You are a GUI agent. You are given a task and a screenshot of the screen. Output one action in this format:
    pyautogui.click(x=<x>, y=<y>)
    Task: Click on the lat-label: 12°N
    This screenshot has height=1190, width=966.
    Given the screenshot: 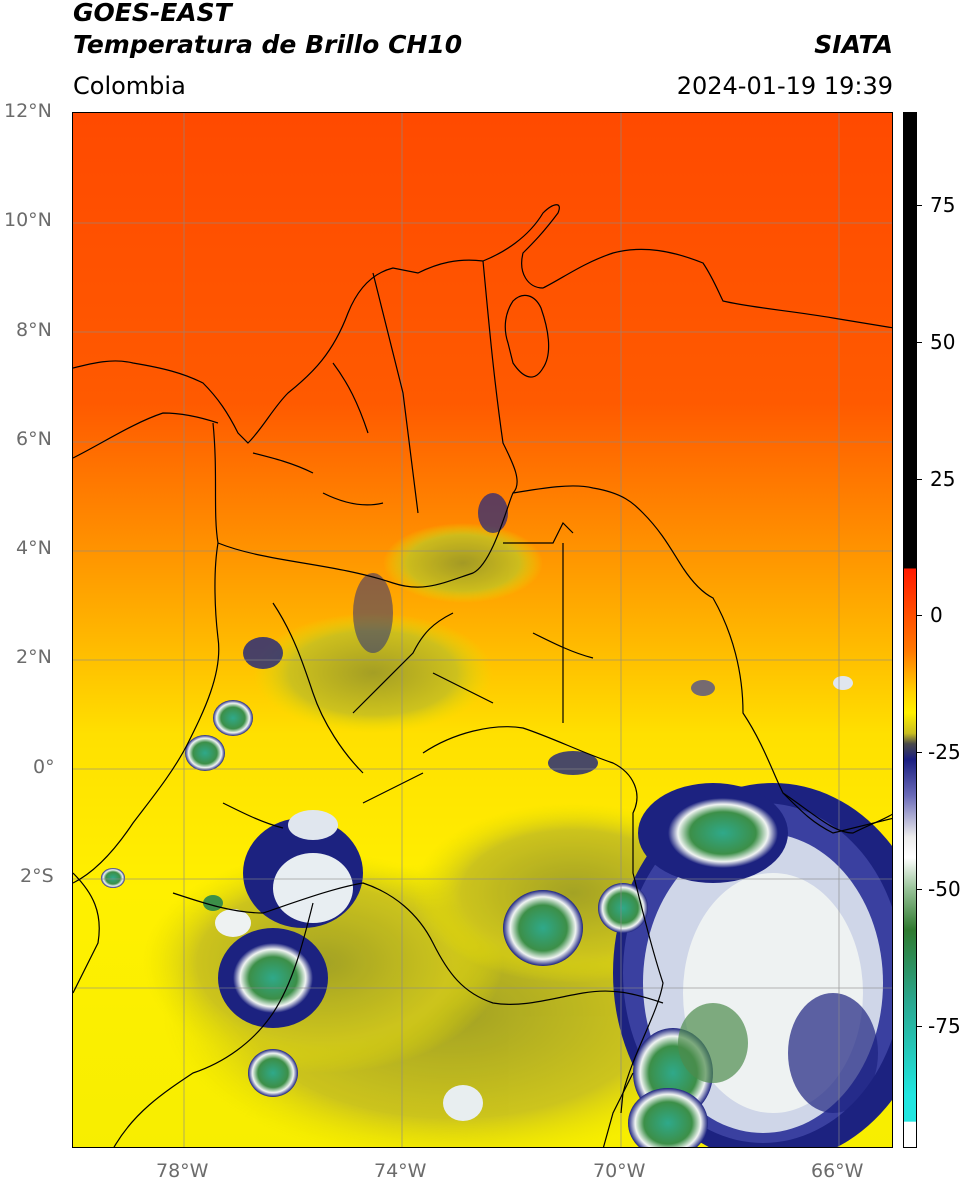 What is the action you would take?
    pyautogui.click(x=28, y=111)
    